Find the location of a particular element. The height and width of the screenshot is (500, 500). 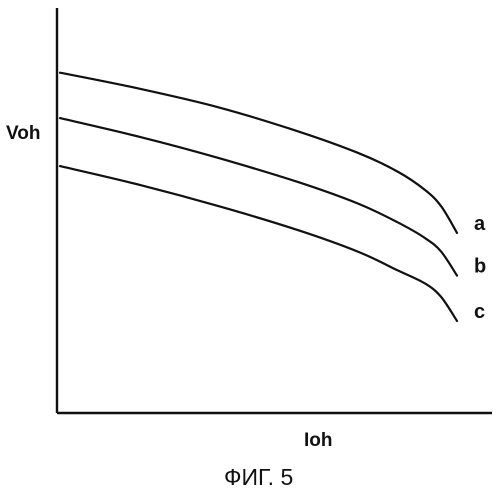

figure-caption: ФИГ. 5 is located at coordinates (258, 477).